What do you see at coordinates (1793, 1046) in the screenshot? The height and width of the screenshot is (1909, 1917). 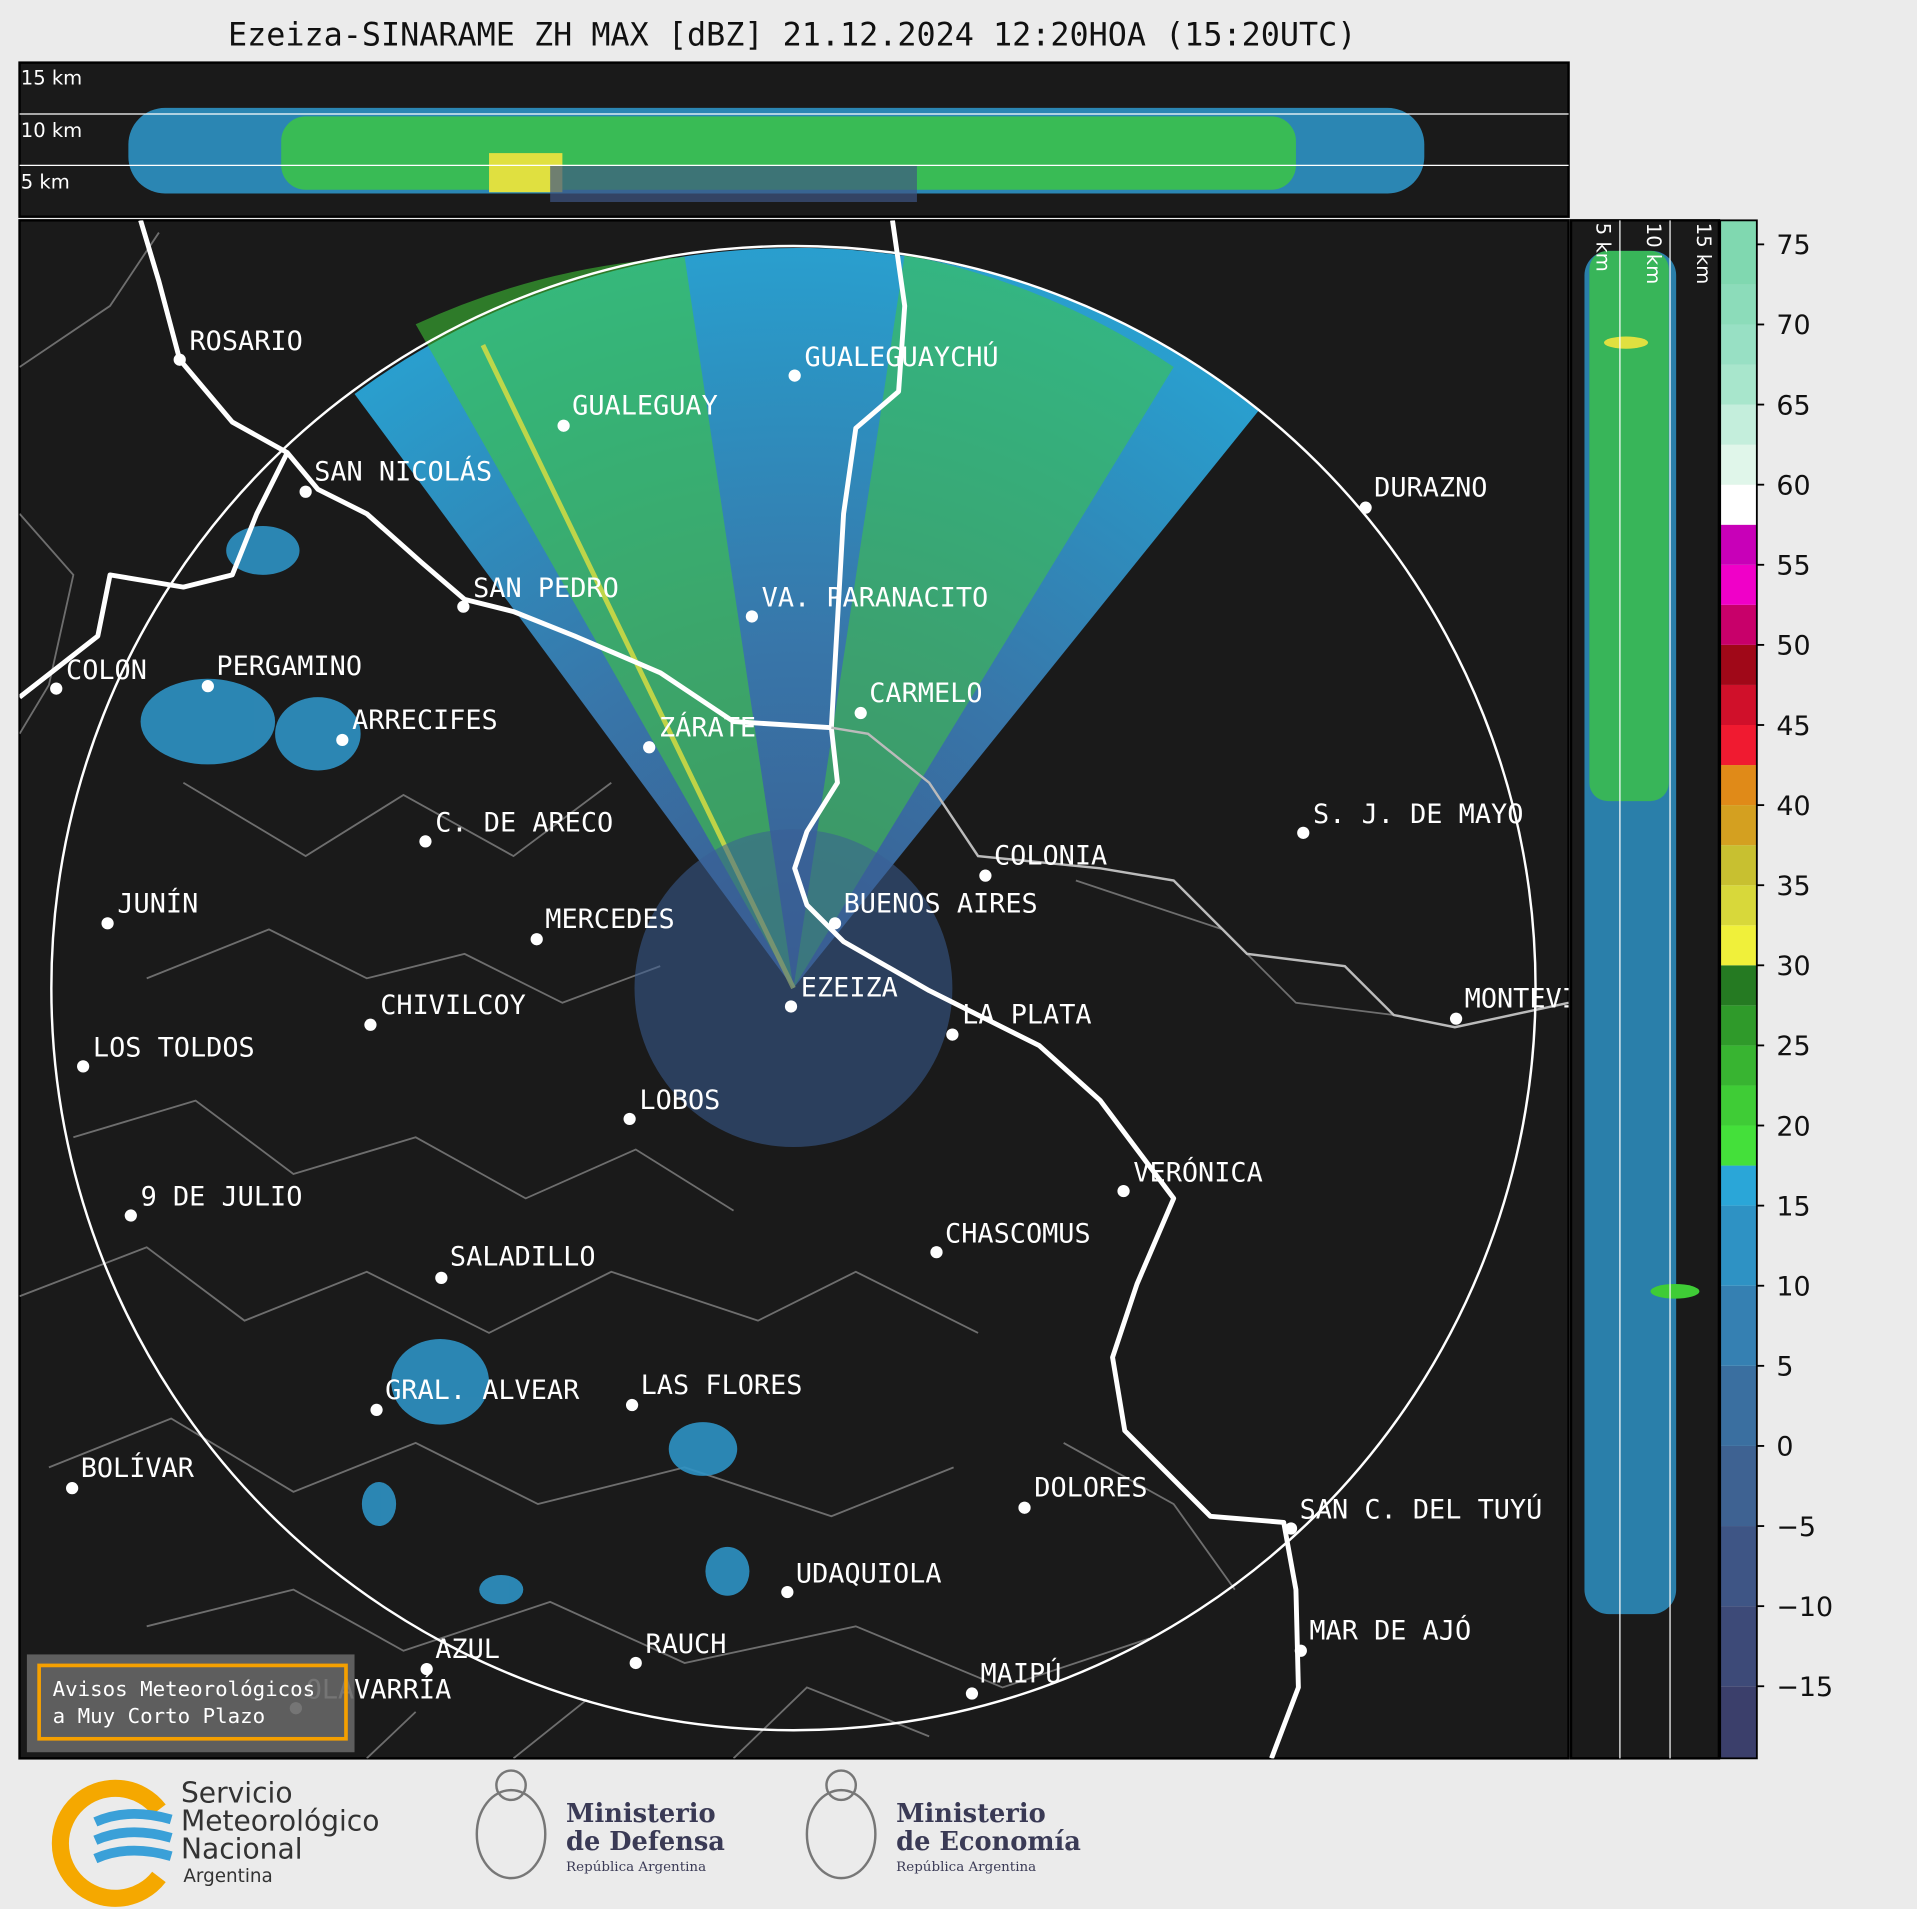 I see `tick-label: 25` at bounding box center [1793, 1046].